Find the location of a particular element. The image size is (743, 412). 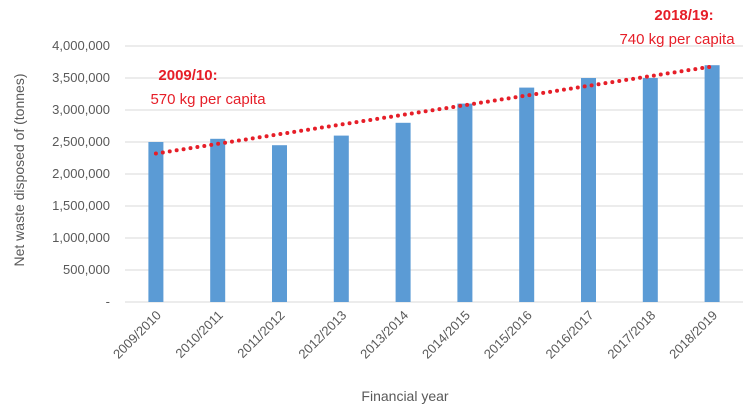

x-tick-label: 2014/2015 is located at coordinates (446, 335).